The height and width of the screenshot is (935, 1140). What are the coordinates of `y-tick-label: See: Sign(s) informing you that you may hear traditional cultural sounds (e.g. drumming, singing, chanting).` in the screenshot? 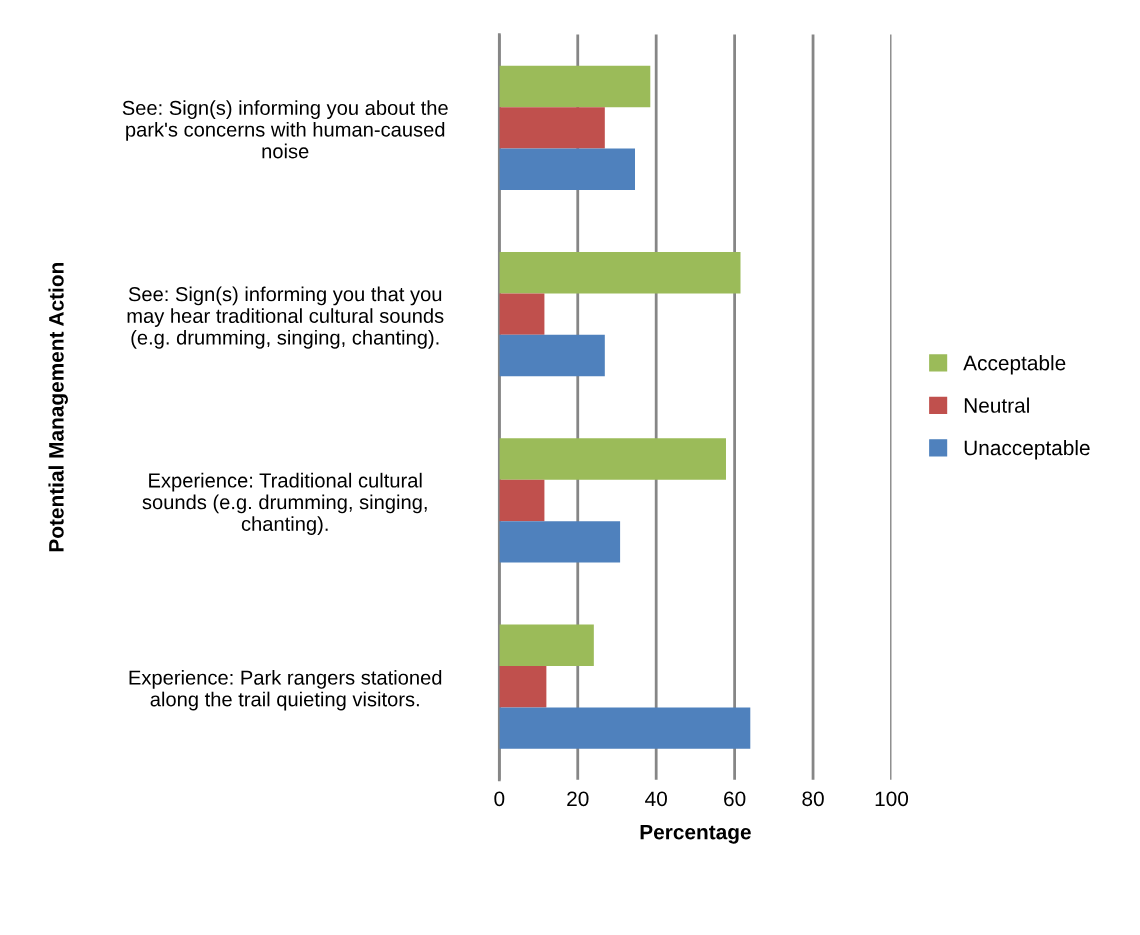 It's located at (285, 317).